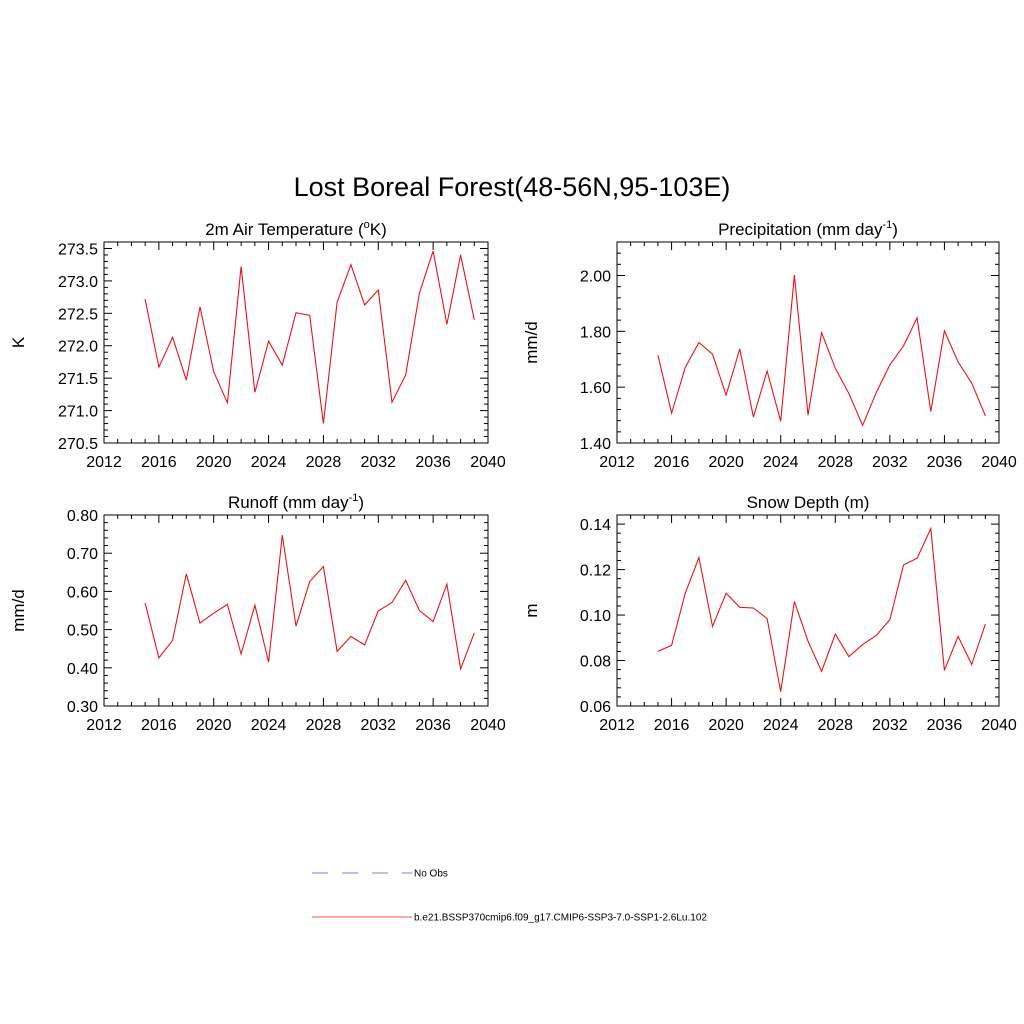  What do you see at coordinates (309, 603) in the screenshot?
I see `series-line-runoff` at bounding box center [309, 603].